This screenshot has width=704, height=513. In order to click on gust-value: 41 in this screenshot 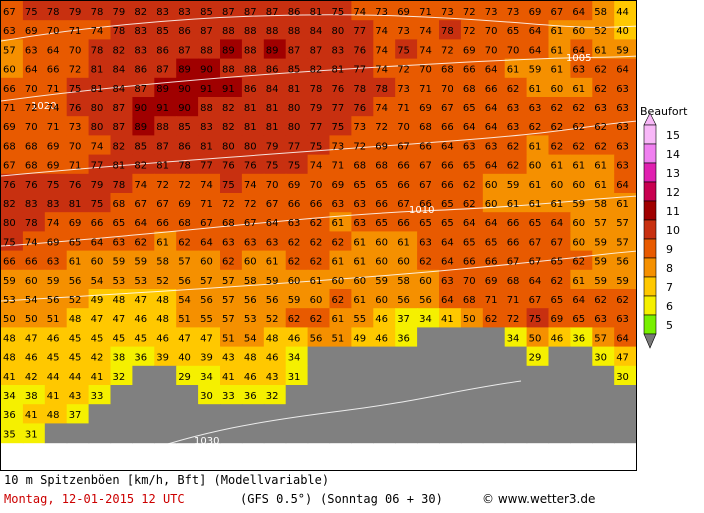, I will do `click(31, 415)`.